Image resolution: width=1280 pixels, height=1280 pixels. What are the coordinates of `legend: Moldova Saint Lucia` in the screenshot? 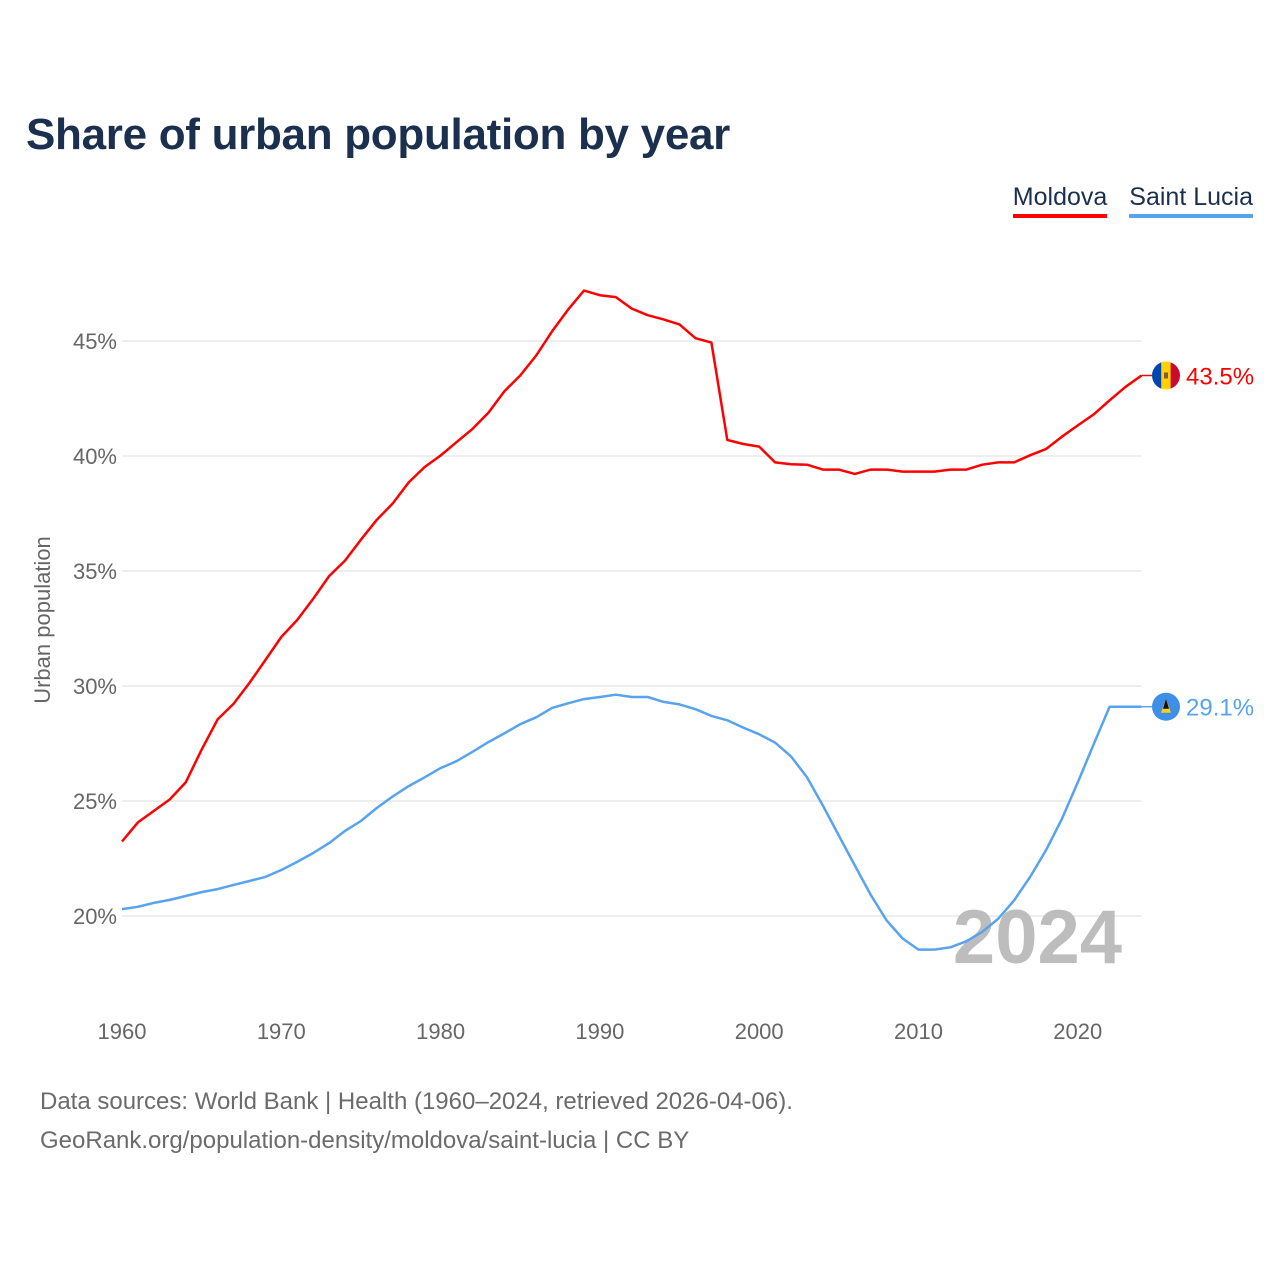 It's located at (1132, 200).